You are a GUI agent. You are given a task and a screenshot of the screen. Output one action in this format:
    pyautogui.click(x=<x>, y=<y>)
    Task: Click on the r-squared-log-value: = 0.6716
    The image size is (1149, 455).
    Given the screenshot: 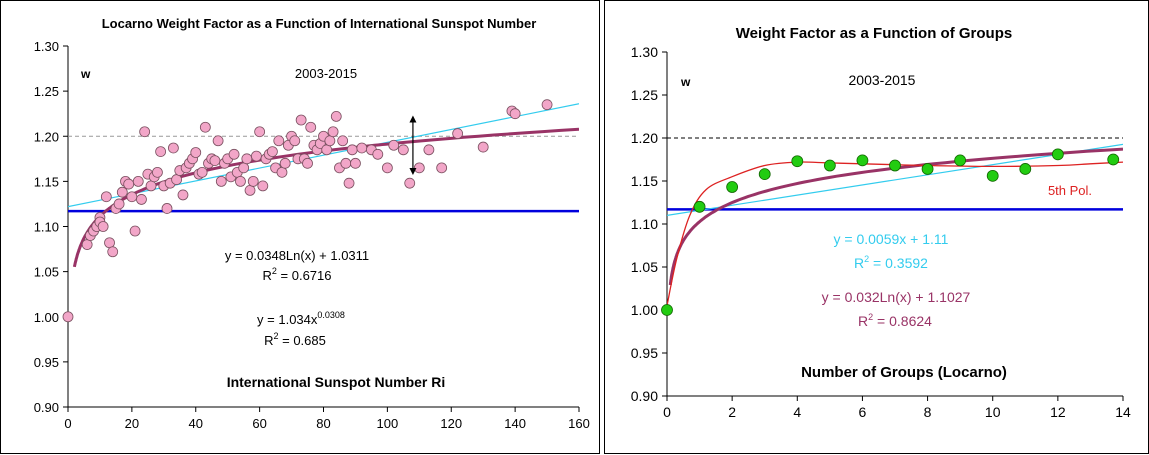 What is the action you would take?
    pyautogui.click(x=304, y=275)
    